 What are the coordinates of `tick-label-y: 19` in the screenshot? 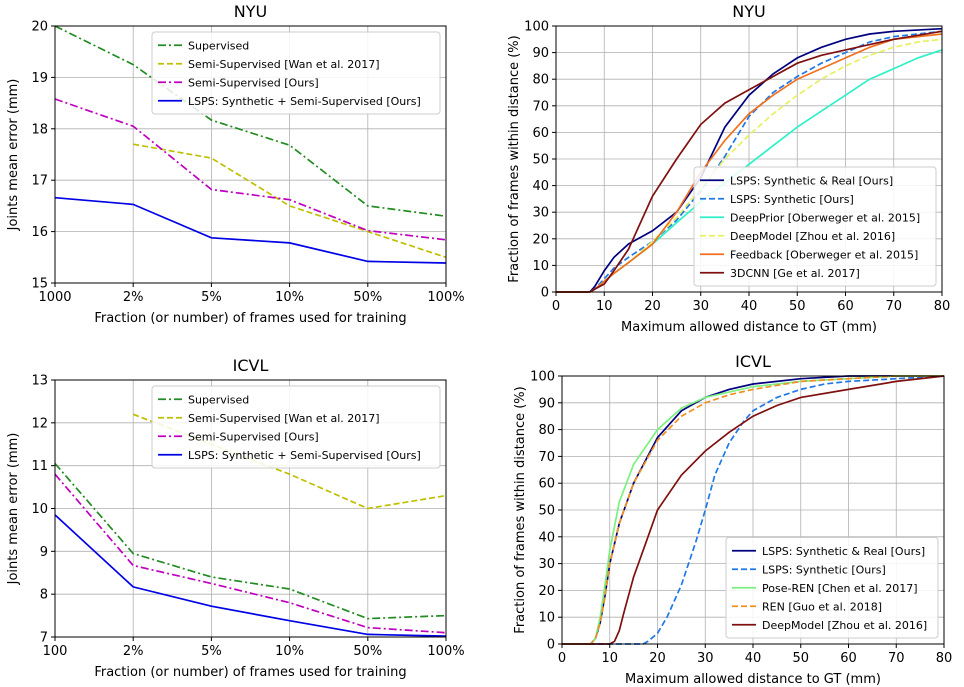 It's located at (39, 78).